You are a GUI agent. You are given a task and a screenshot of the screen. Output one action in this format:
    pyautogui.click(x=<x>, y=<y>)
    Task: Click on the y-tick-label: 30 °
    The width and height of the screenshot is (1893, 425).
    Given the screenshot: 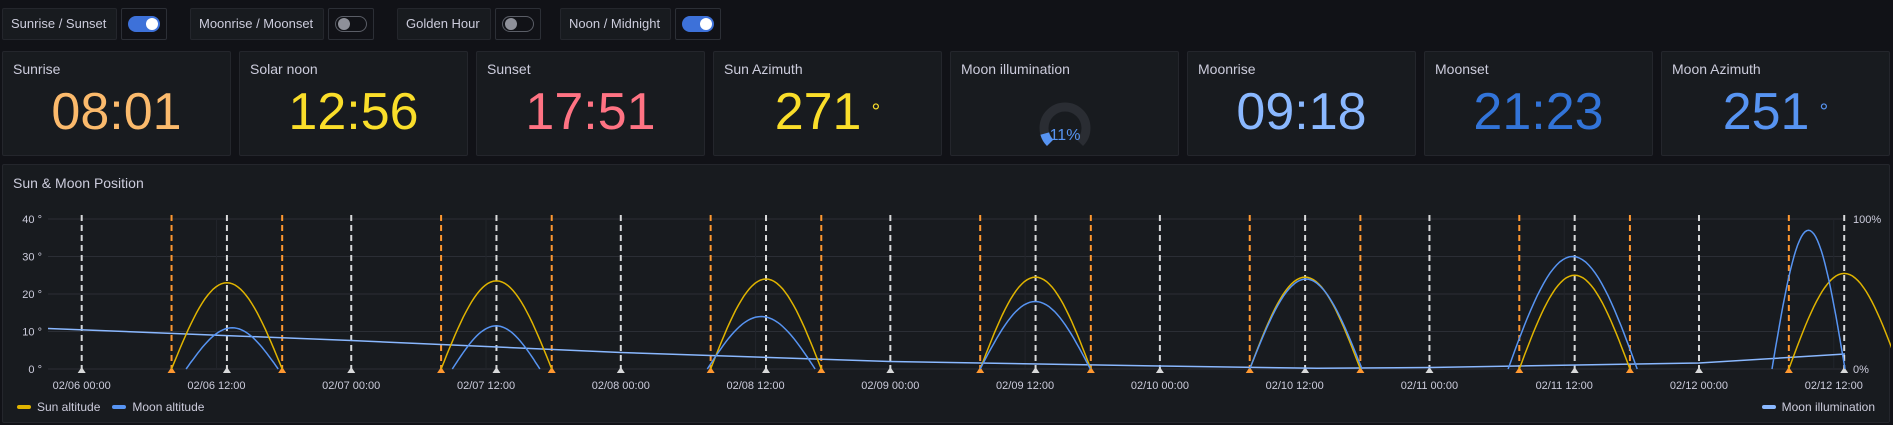 What is the action you would take?
    pyautogui.click(x=32, y=258)
    